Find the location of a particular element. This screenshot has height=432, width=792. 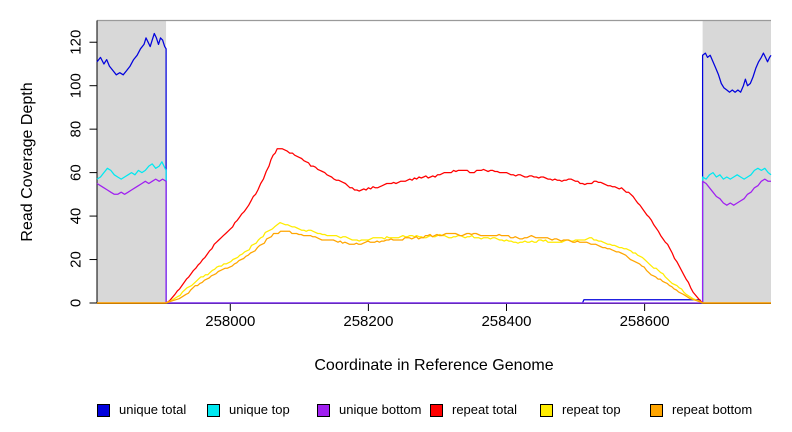

y-tick-label: 120 is located at coordinates (76, 42).